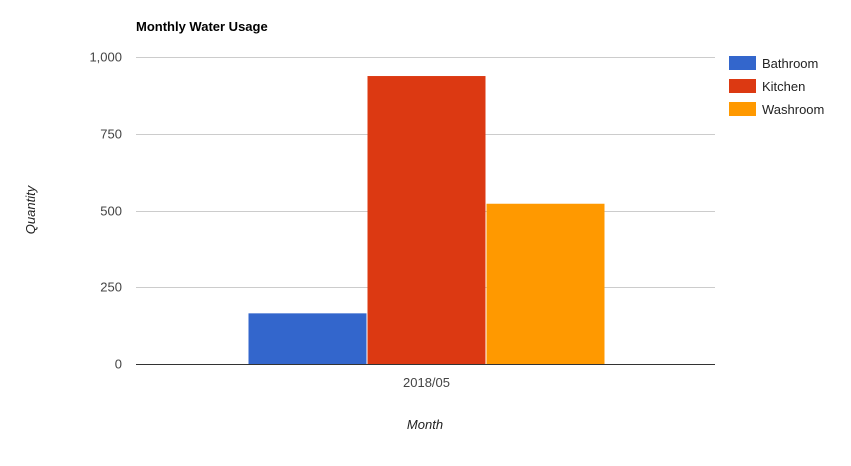 This screenshot has height=466, width=851. Describe the element at coordinates (105, 57) in the screenshot. I see `y-tick-label: 1,000` at that location.